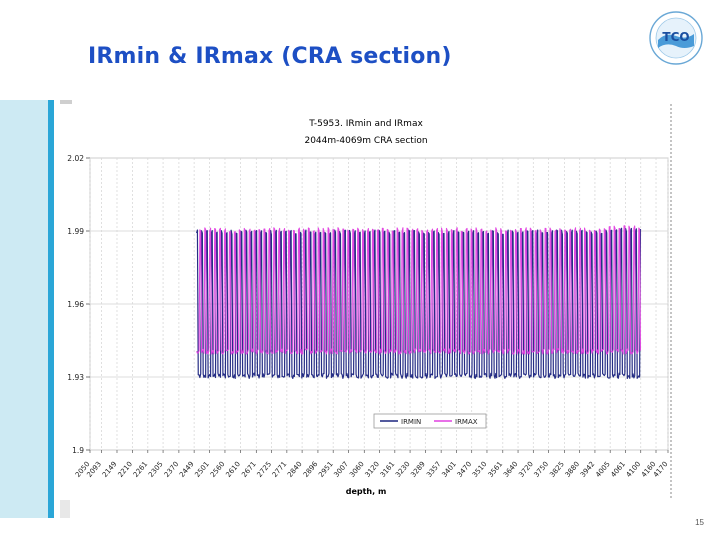 This screenshot has height=540, width=720. Describe the element at coordinates (466, 422) in the screenshot. I see `legend-label-irmax: IRMAX` at that location.